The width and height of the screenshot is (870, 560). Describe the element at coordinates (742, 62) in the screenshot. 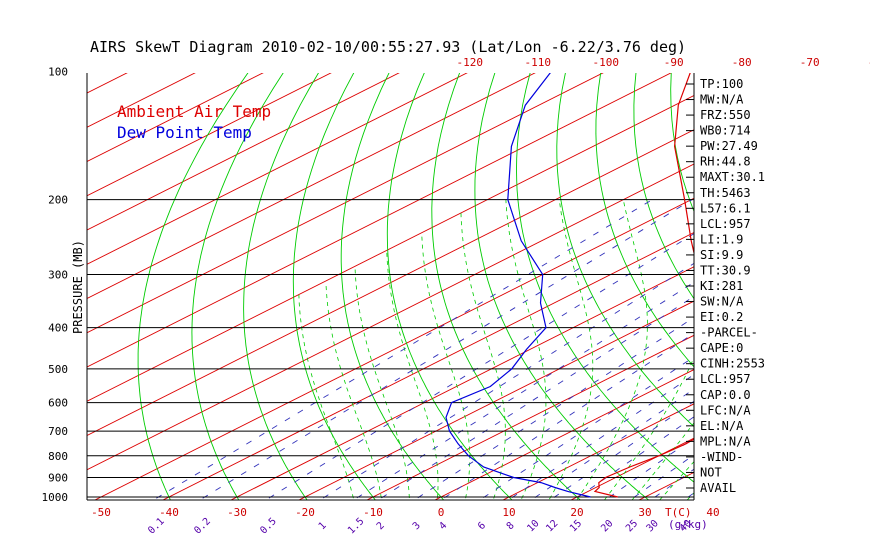

I see `top-temp-tick-label: -80` at that location.